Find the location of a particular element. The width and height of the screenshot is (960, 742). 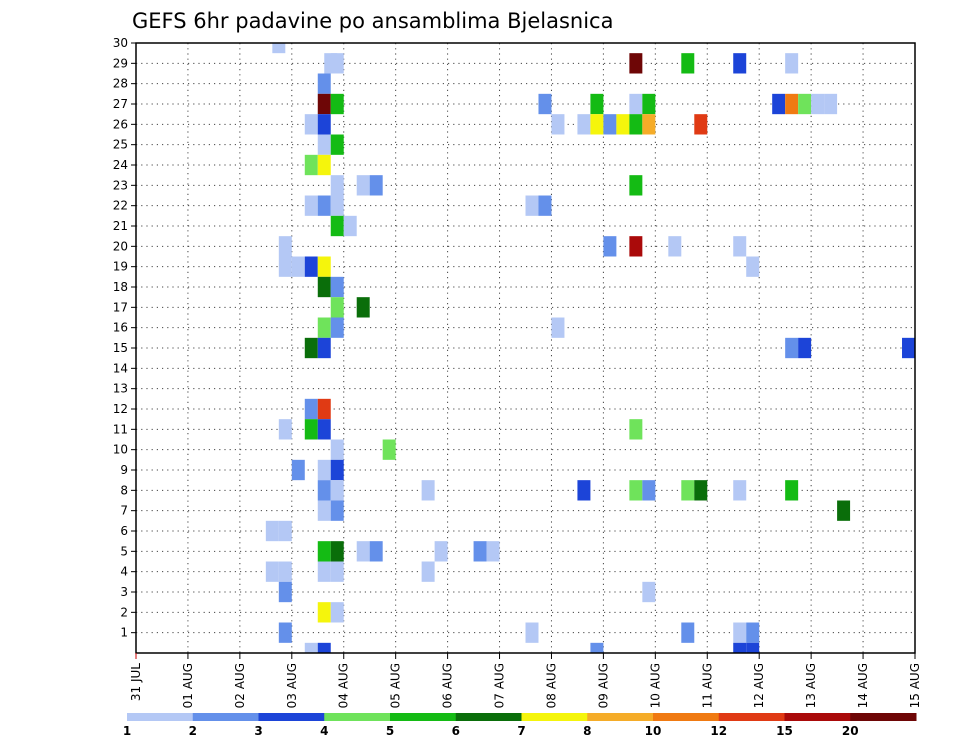

colorbar-tick-label: 5 is located at coordinates (390, 731).